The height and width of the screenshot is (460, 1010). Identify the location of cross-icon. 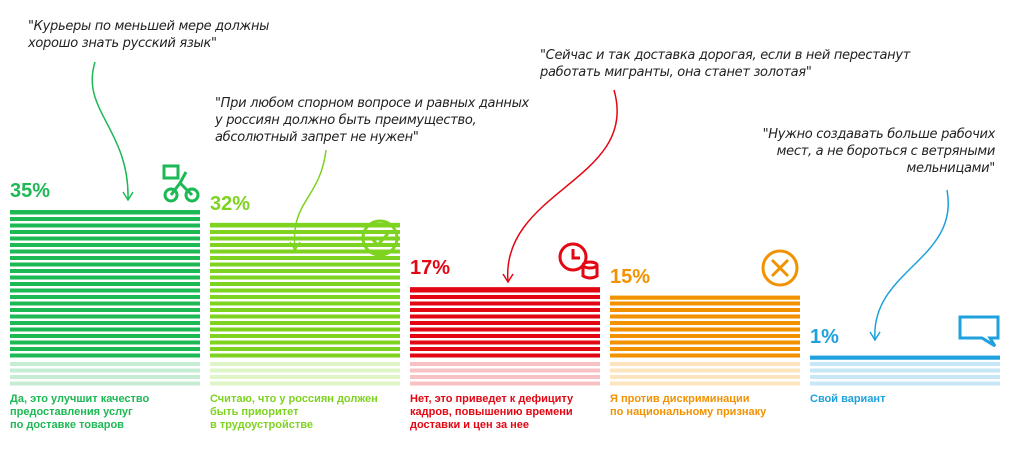
(780, 268).